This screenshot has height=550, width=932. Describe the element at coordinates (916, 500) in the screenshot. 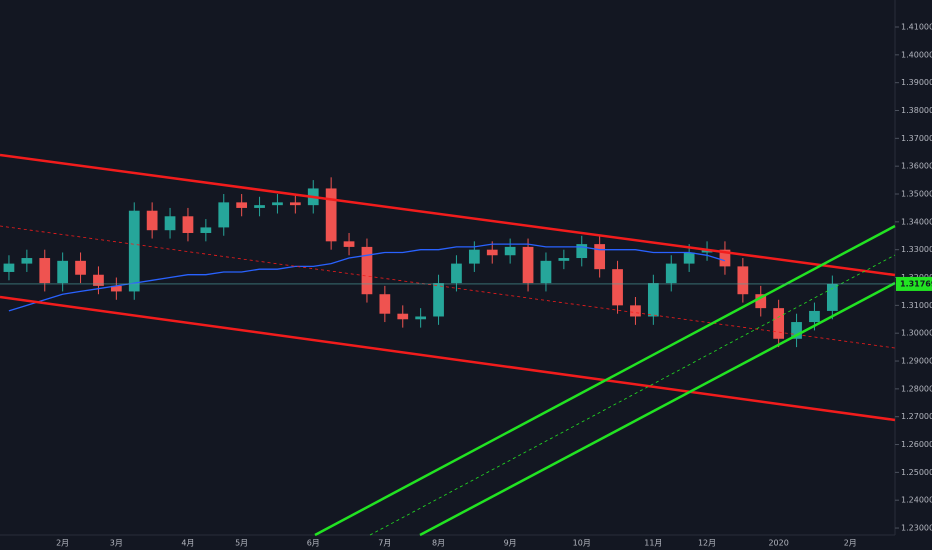

I see `y-tick-label: 1.24000` at that location.